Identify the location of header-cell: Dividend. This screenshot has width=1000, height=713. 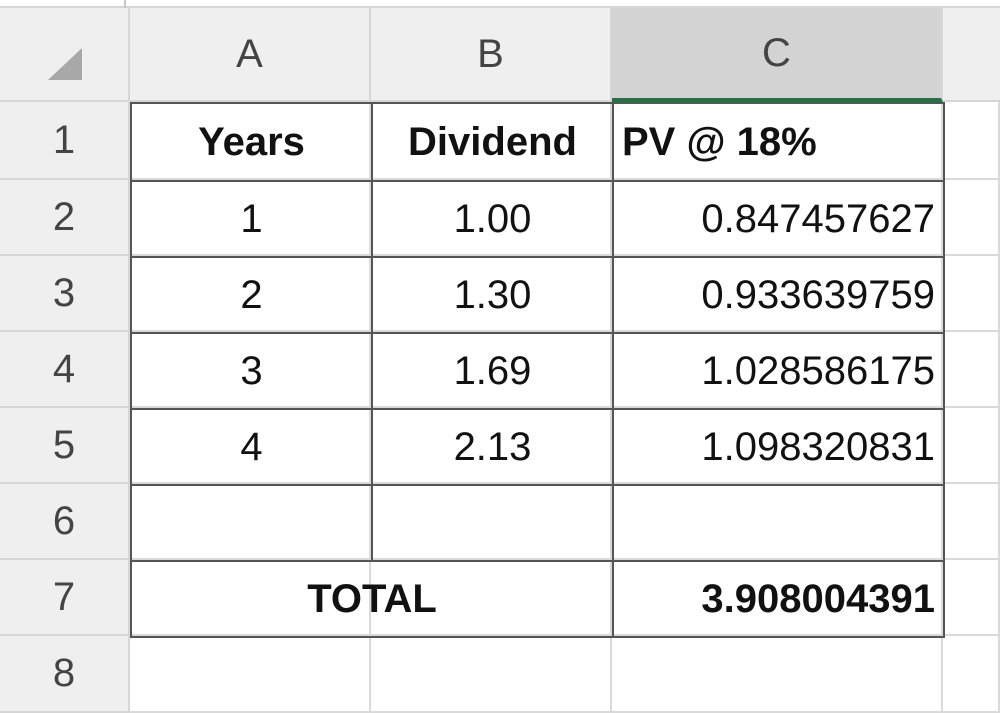
(492, 142).